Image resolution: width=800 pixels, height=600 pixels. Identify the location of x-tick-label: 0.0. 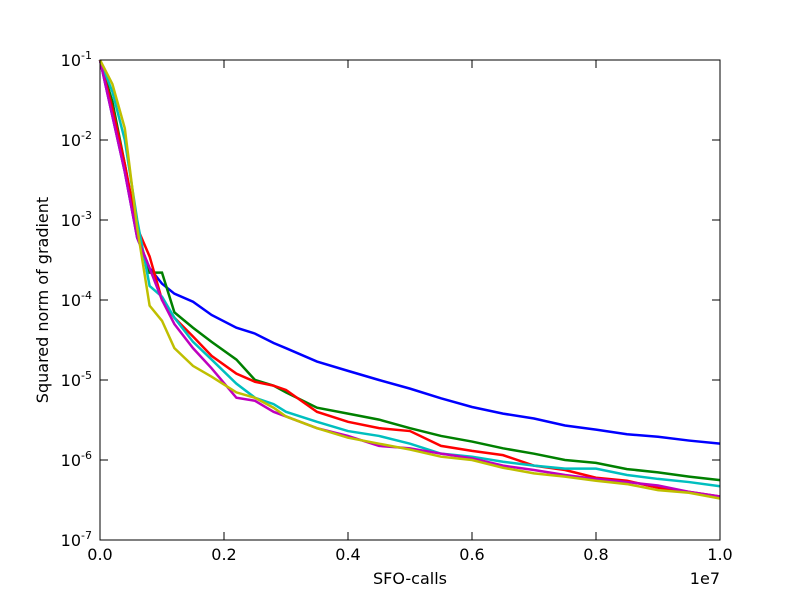
(99, 554).